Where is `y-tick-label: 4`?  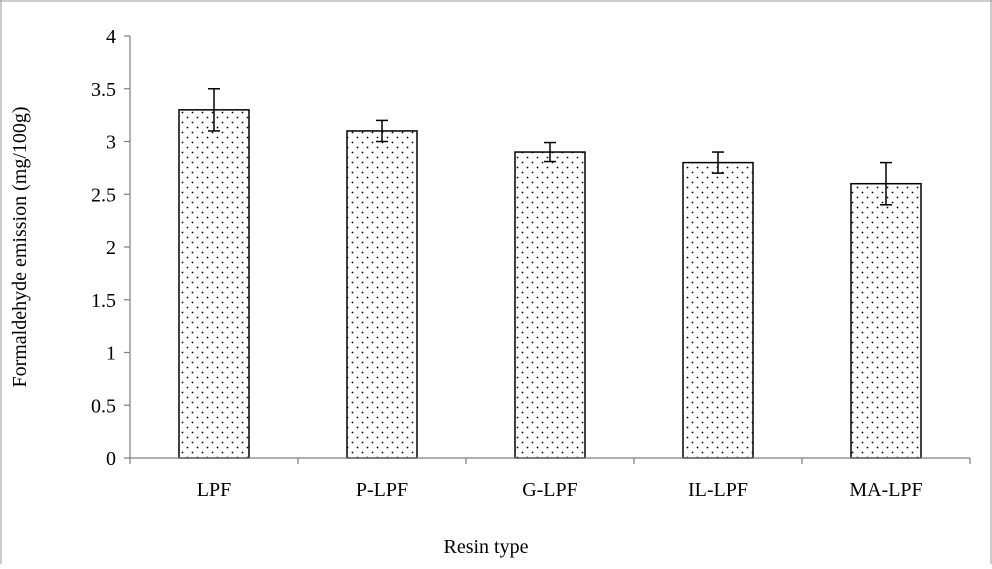 y-tick-label: 4 is located at coordinates (111, 37).